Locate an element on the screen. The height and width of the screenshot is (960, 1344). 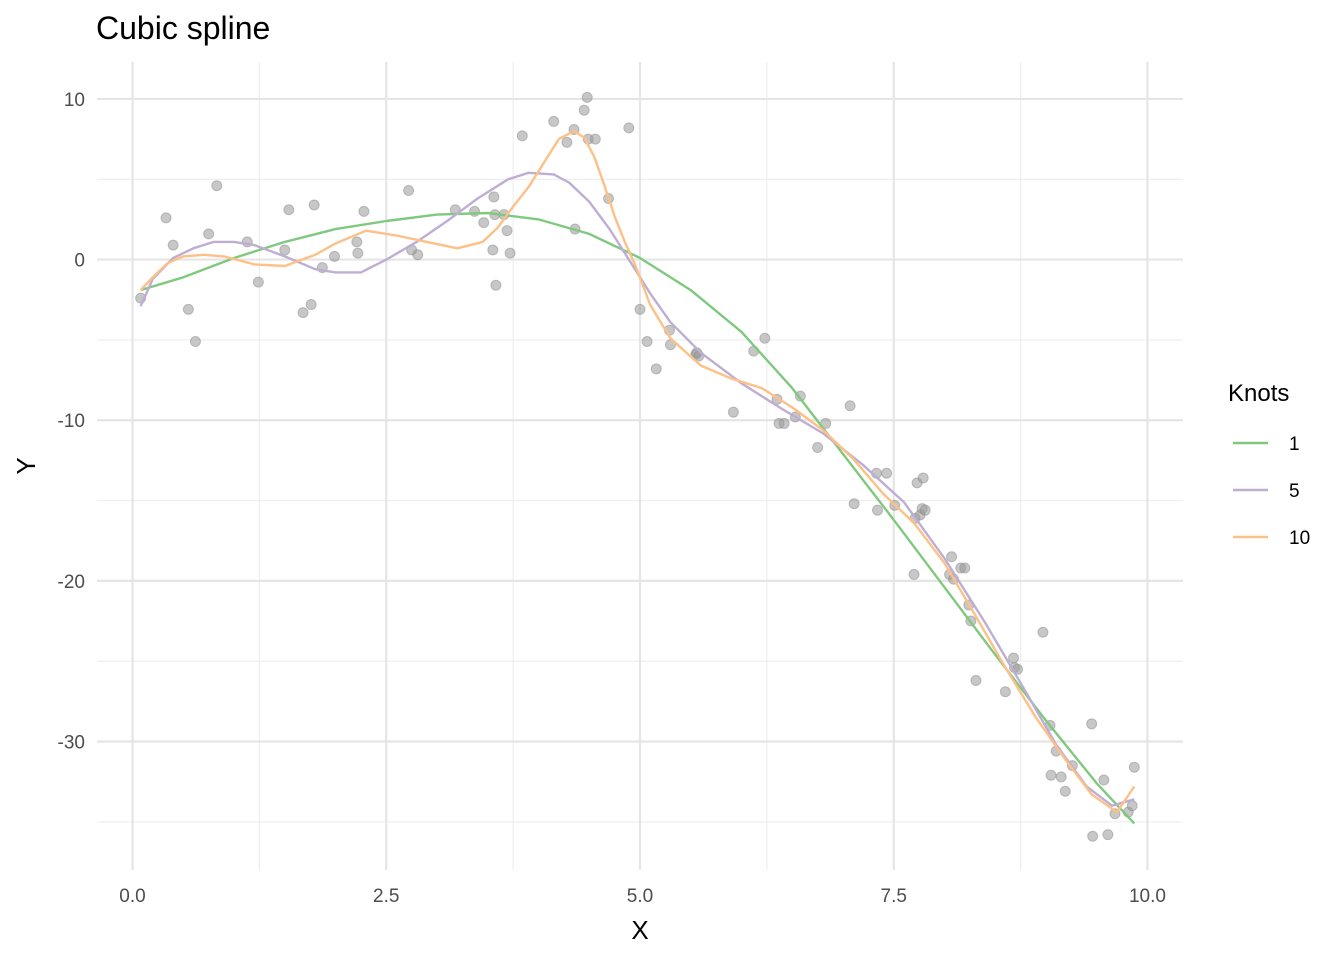
x-tick-label: 10.0 is located at coordinates (1147, 896).